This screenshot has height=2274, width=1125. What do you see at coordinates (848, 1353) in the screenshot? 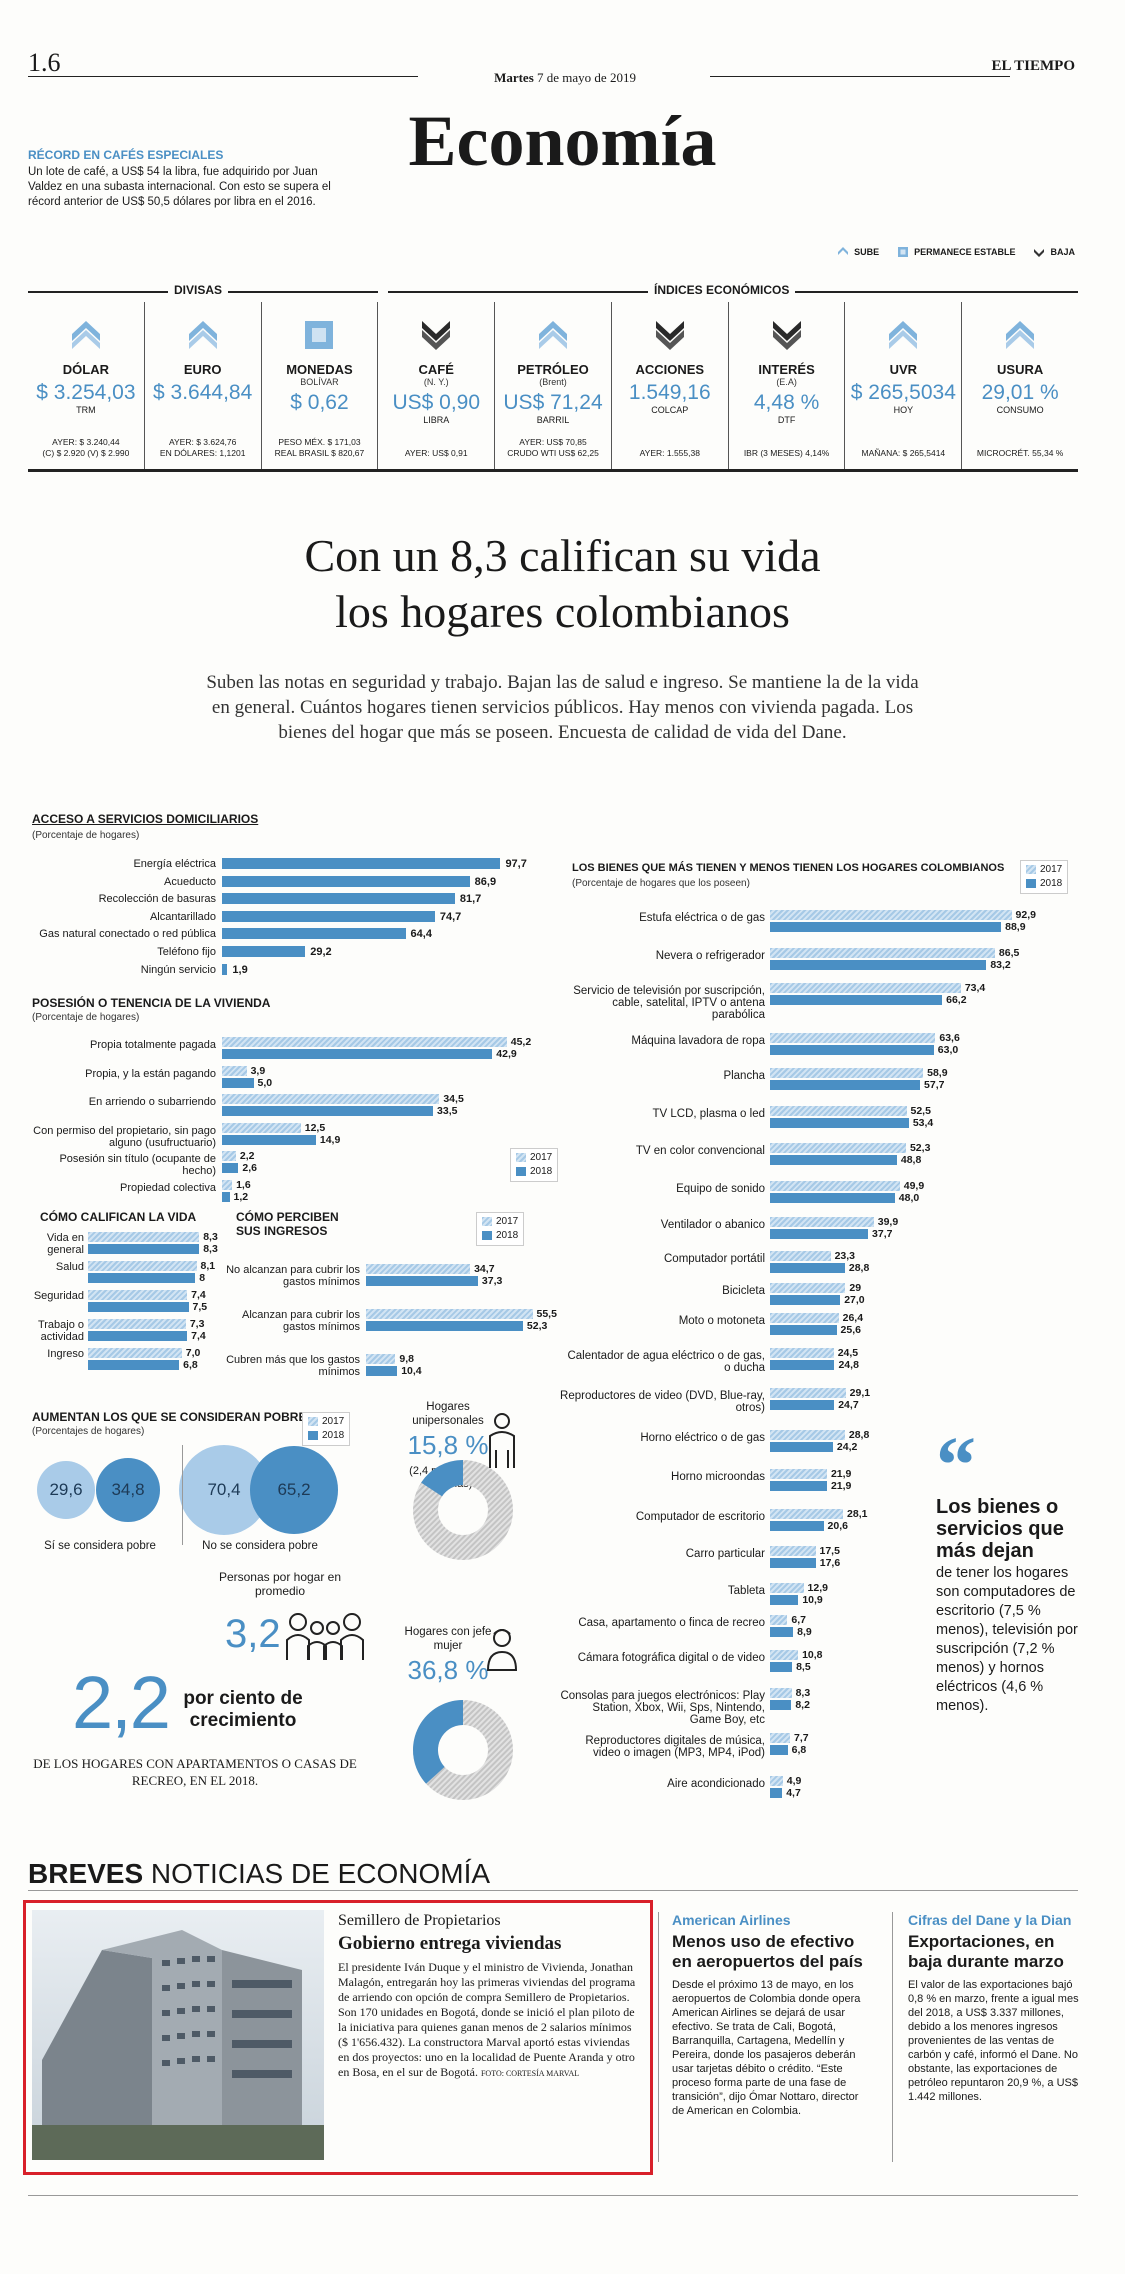
I see `bar-value: 24,5` at bounding box center [848, 1353].